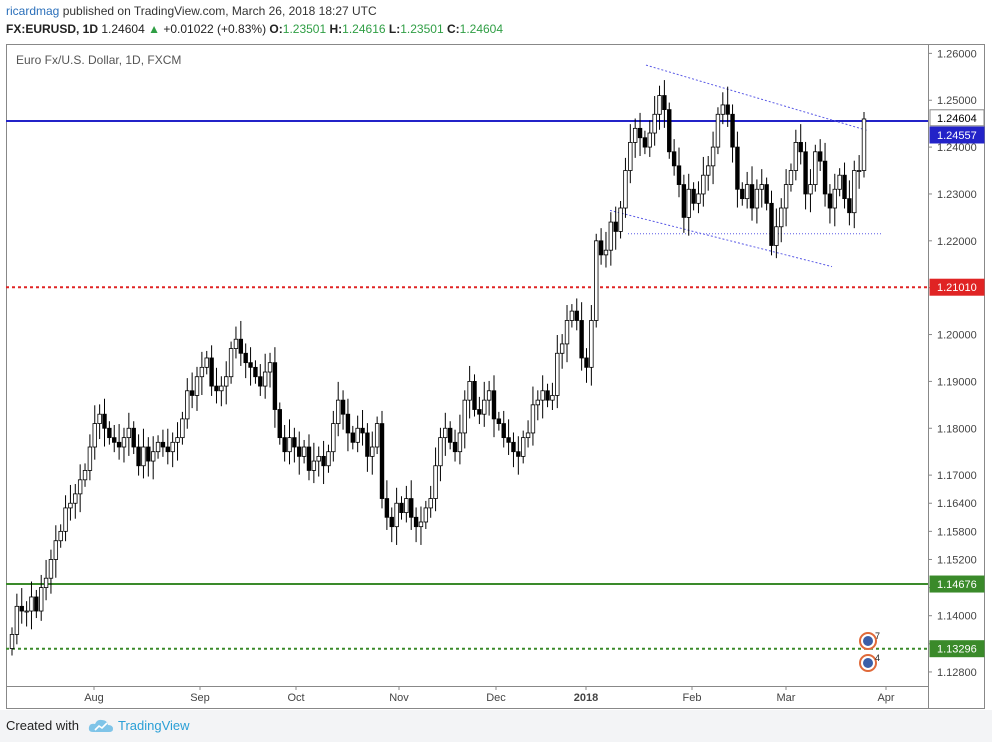 This screenshot has width=992, height=742. I want to click on green-level-label-bg, so click(957, 584).